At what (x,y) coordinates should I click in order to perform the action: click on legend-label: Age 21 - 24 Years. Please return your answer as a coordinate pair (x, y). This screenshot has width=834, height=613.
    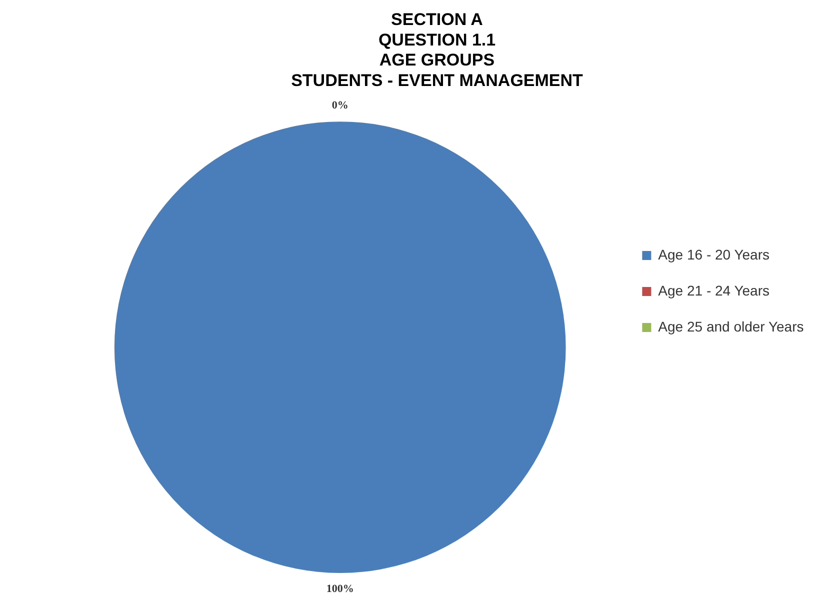
    Looking at the image, I should click on (714, 290).